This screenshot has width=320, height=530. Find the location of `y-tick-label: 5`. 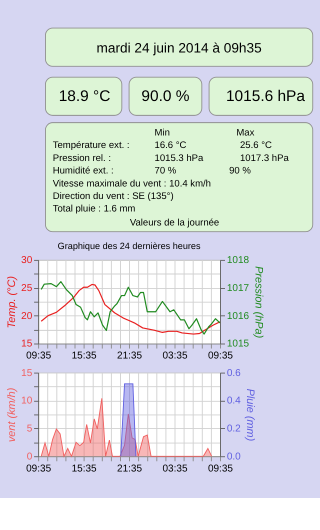

y-tick-label: 5 is located at coordinates (29, 429).